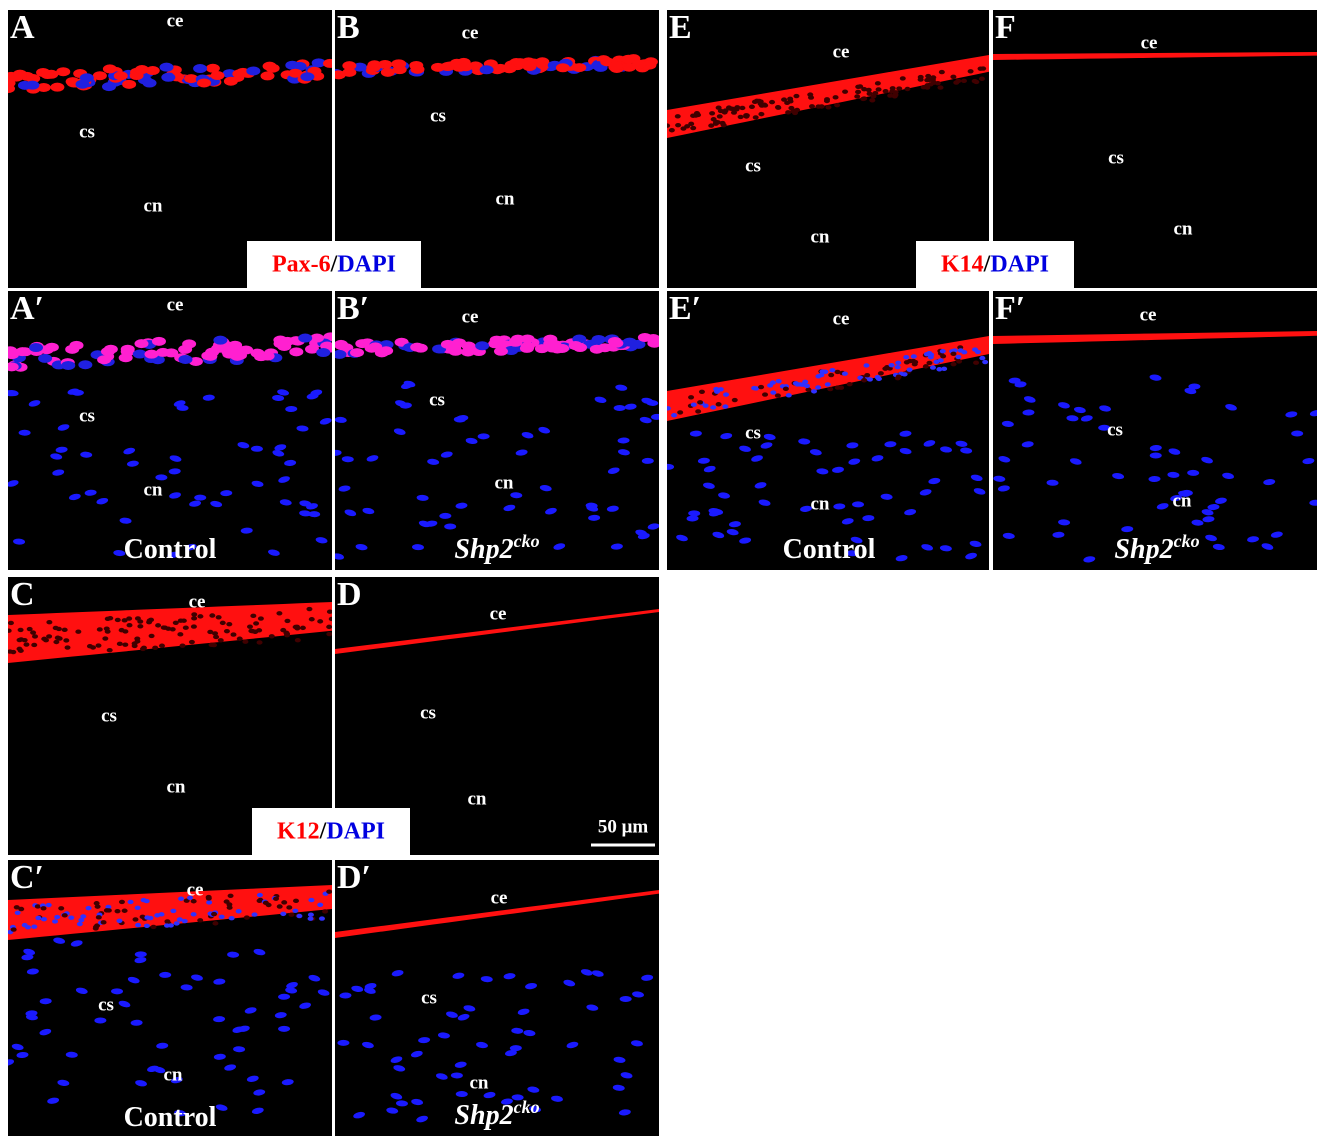 This screenshot has height=1136, width=1317. Describe the element at coordinates (1182, 500) in the screenshot. I see `region-label: cn` at that location.